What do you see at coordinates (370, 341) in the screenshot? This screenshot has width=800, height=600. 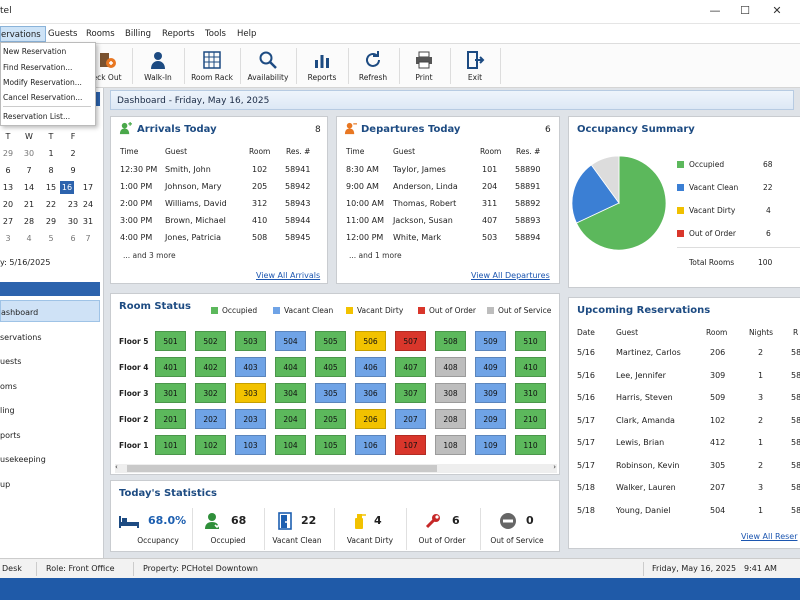 I see `room-cell-vacant-dirty: 506` at bounding box center [370, 341].